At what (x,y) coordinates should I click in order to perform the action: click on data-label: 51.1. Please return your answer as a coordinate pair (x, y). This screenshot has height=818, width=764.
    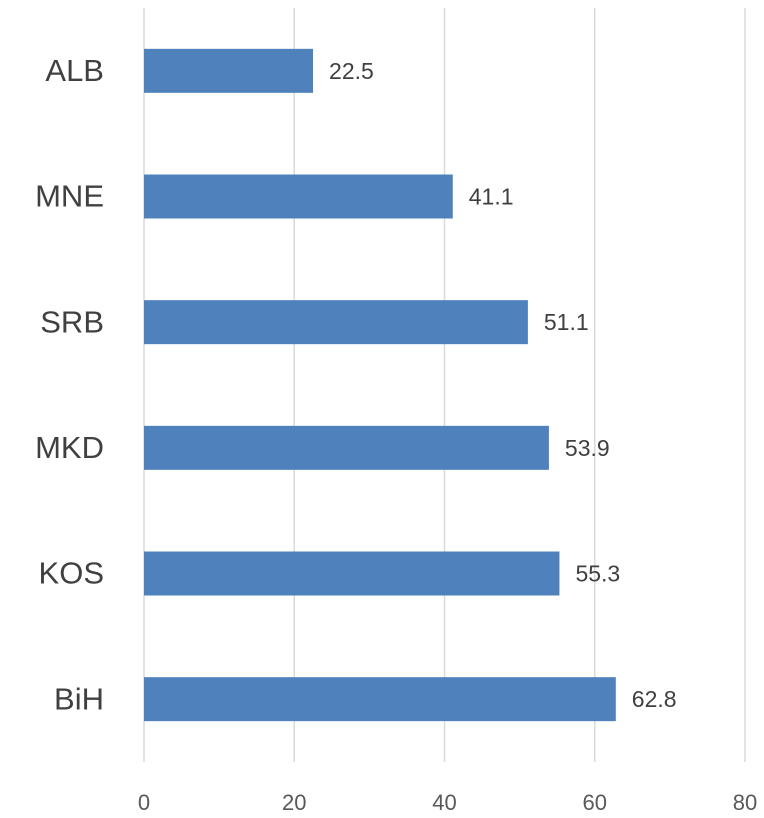
    Looking at the image, I should click on (566, 322).